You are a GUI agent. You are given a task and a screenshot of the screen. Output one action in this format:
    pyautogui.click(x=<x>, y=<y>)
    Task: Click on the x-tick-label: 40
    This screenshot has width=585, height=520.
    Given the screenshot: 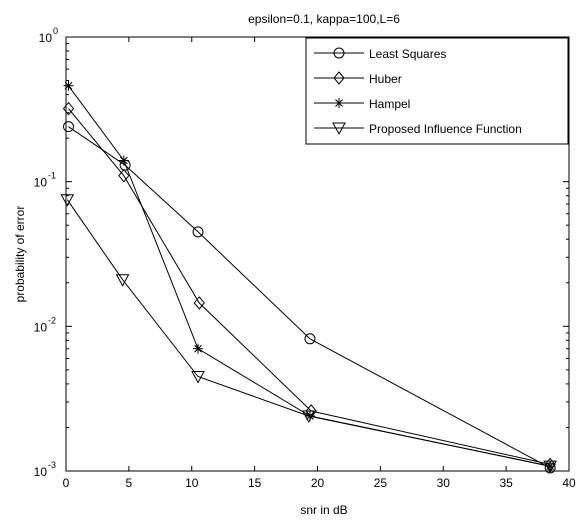 What is the action you would take?
    pyautogui.click(x=569, y=483)
    